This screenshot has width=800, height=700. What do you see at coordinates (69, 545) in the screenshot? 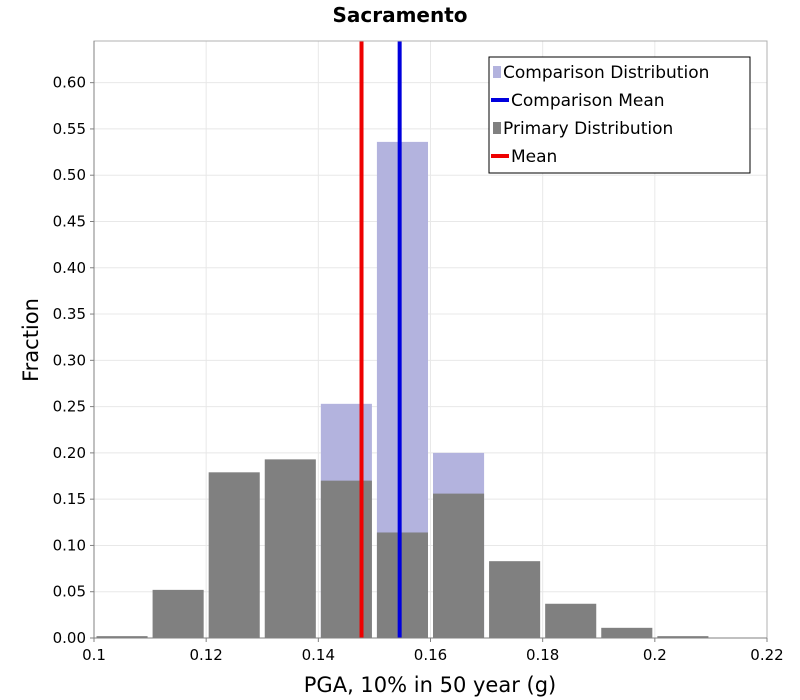
I see `y-tick-label: 0.10` at bounding box center [69, 545].